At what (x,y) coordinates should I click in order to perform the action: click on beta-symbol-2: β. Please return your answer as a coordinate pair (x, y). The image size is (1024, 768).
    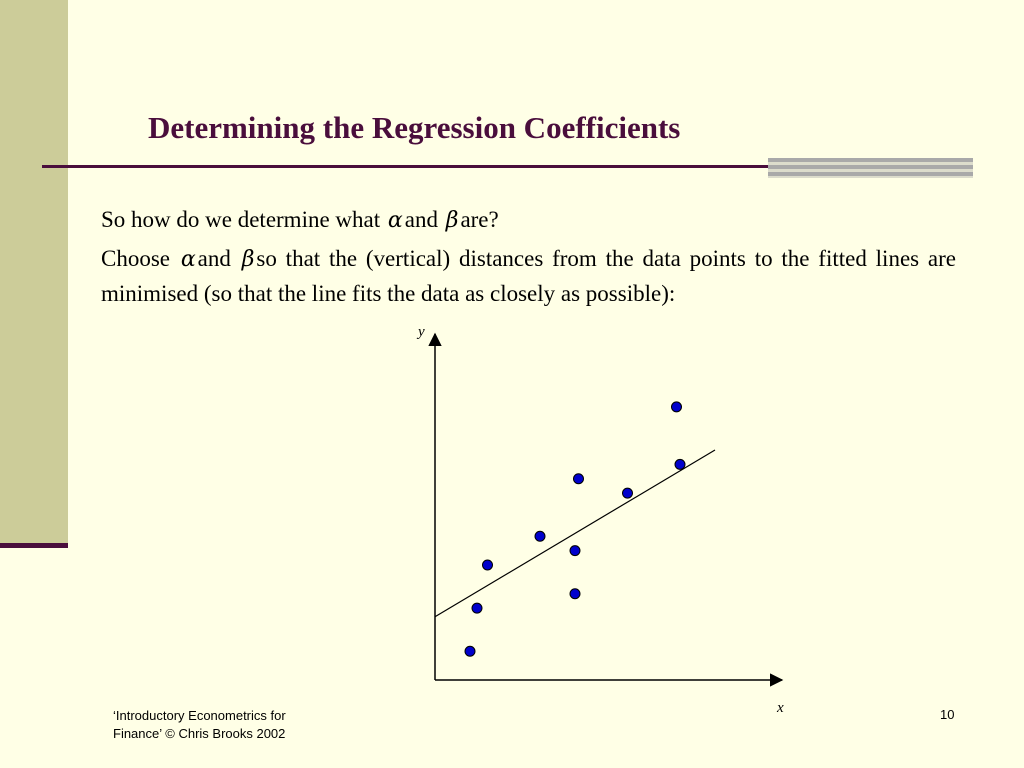
    Looking at the image, I should click on (248, 259).